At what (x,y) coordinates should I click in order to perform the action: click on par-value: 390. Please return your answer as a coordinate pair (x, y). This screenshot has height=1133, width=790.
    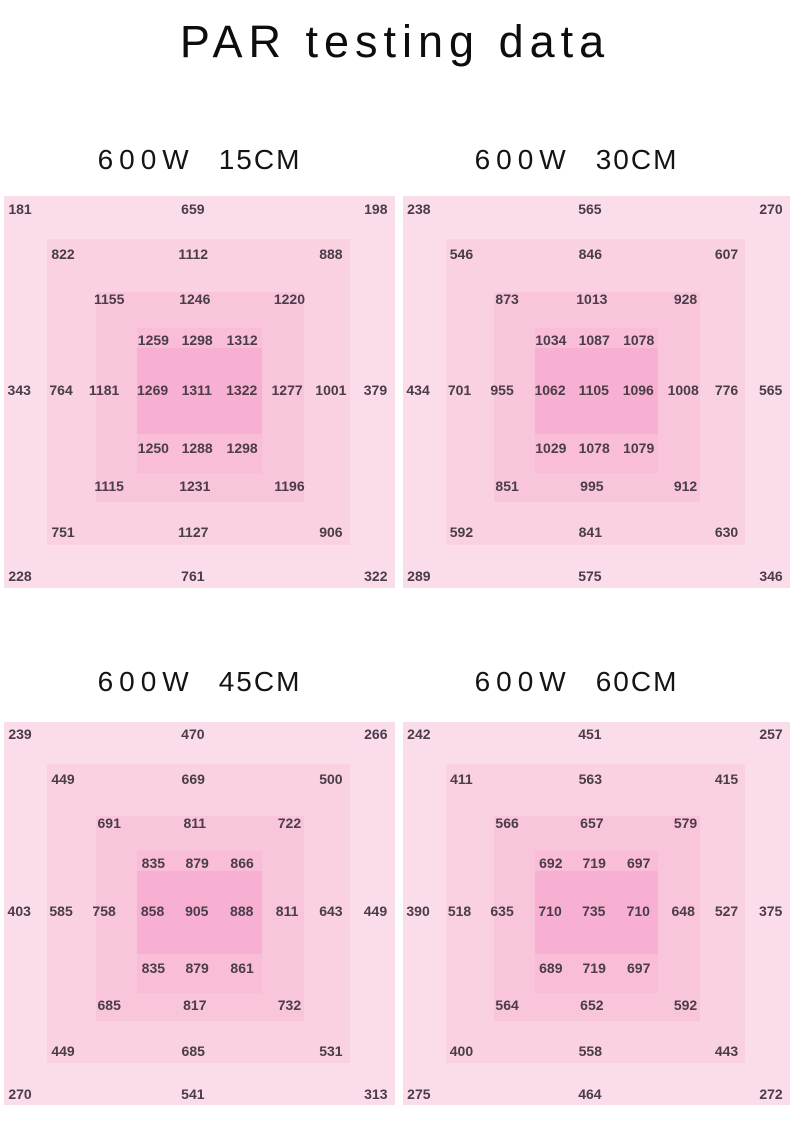
    Looking at the image, I should click on (418, 911).